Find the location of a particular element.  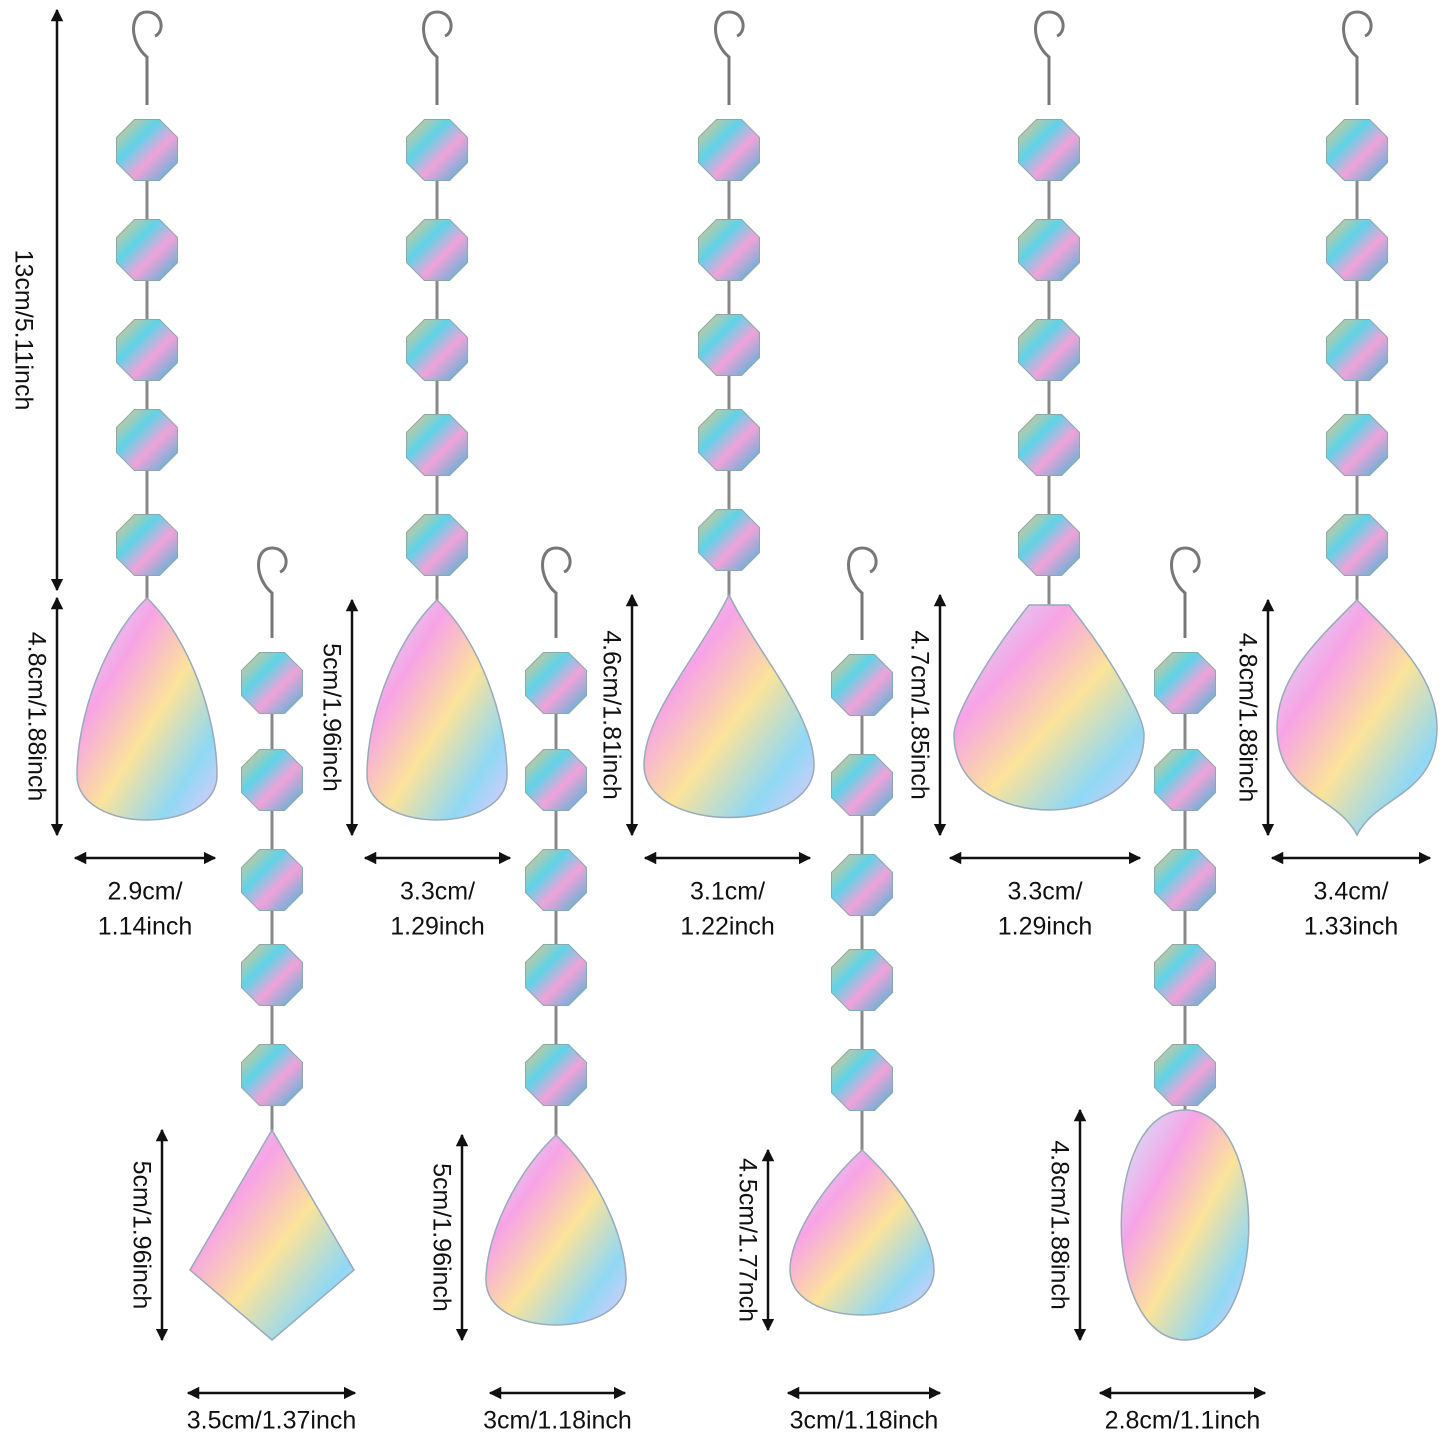

width-label: 3.4cm/ is located at coordinates (1350, 892).